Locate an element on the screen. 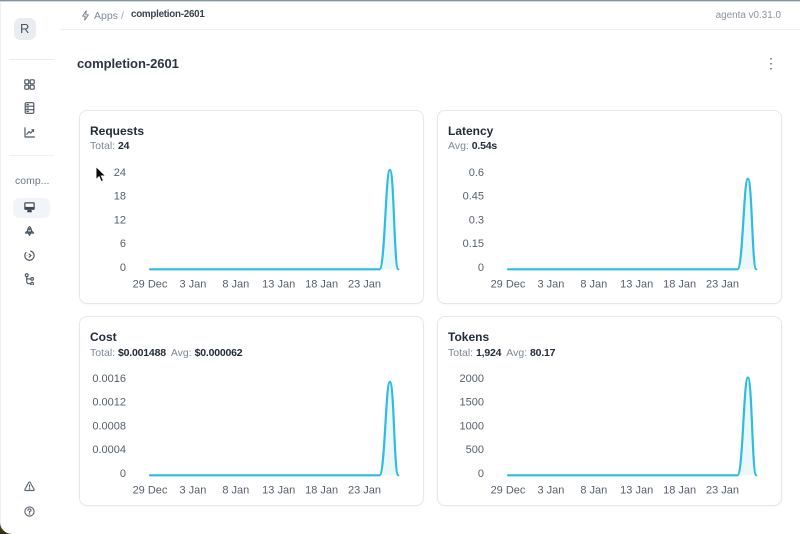  svg-text: 0.45 is located at coordinates (473, 196).